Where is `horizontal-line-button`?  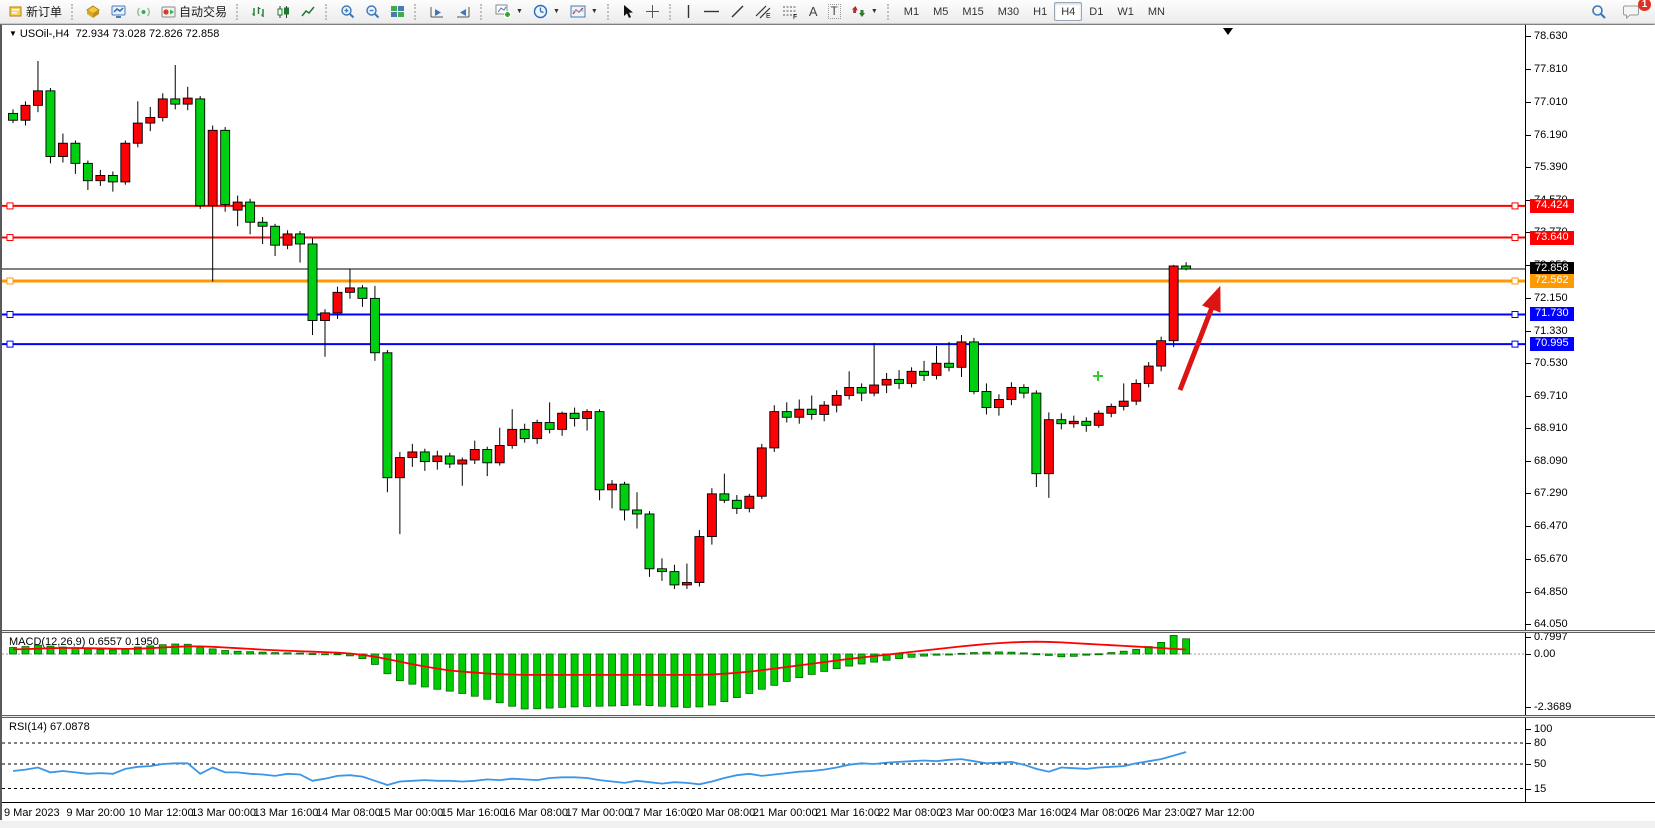 horizontal-line-button is located at coordinates (711, 12).